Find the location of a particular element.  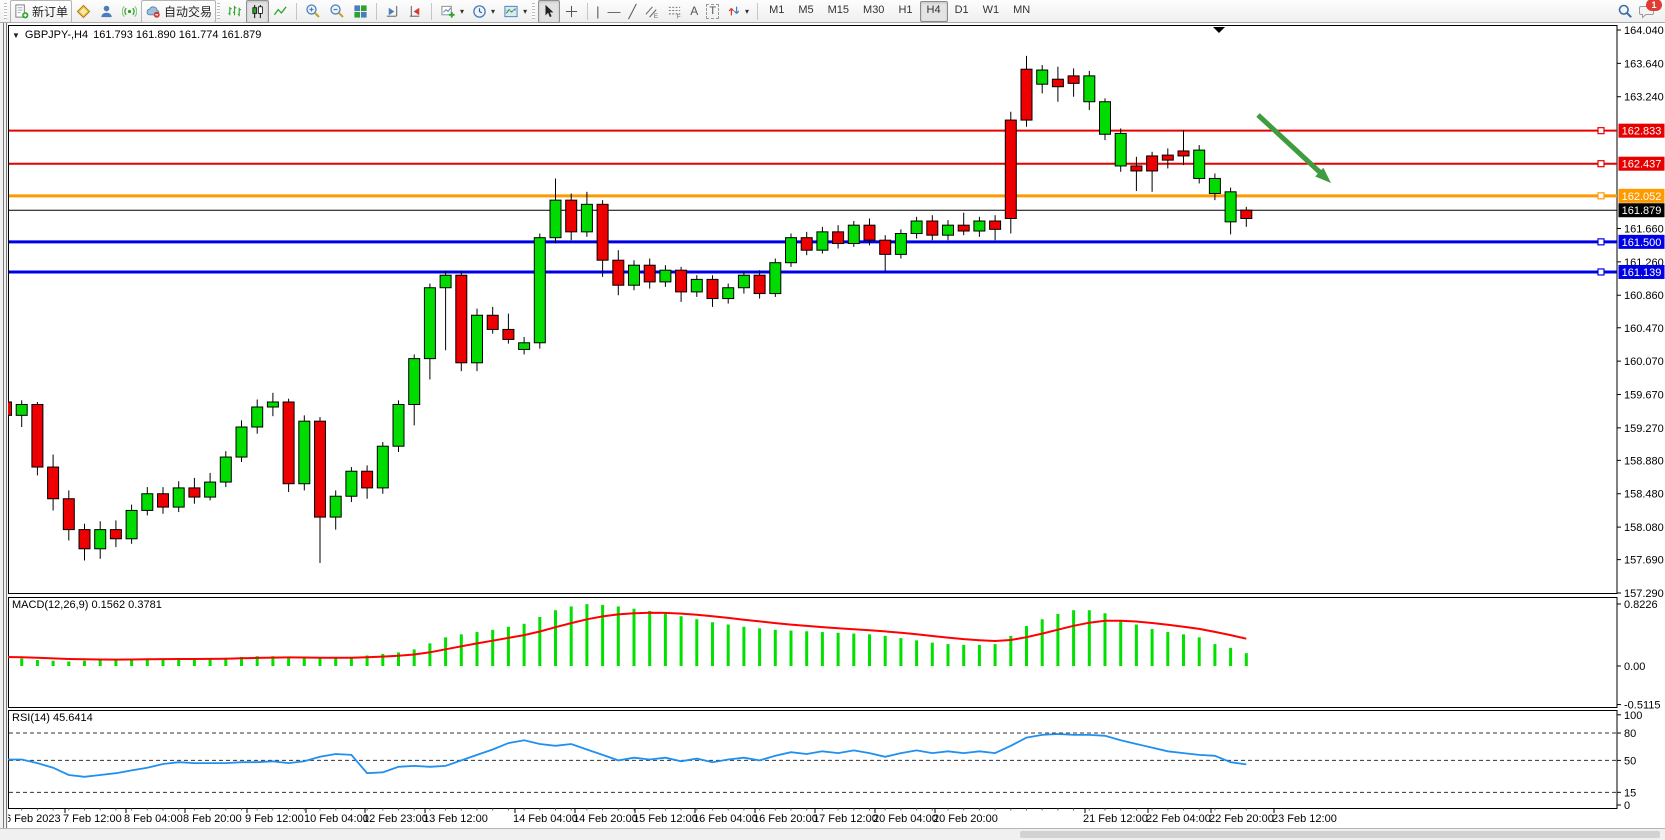

new-order-button: 新订单 is located at coordinates (41, 11).